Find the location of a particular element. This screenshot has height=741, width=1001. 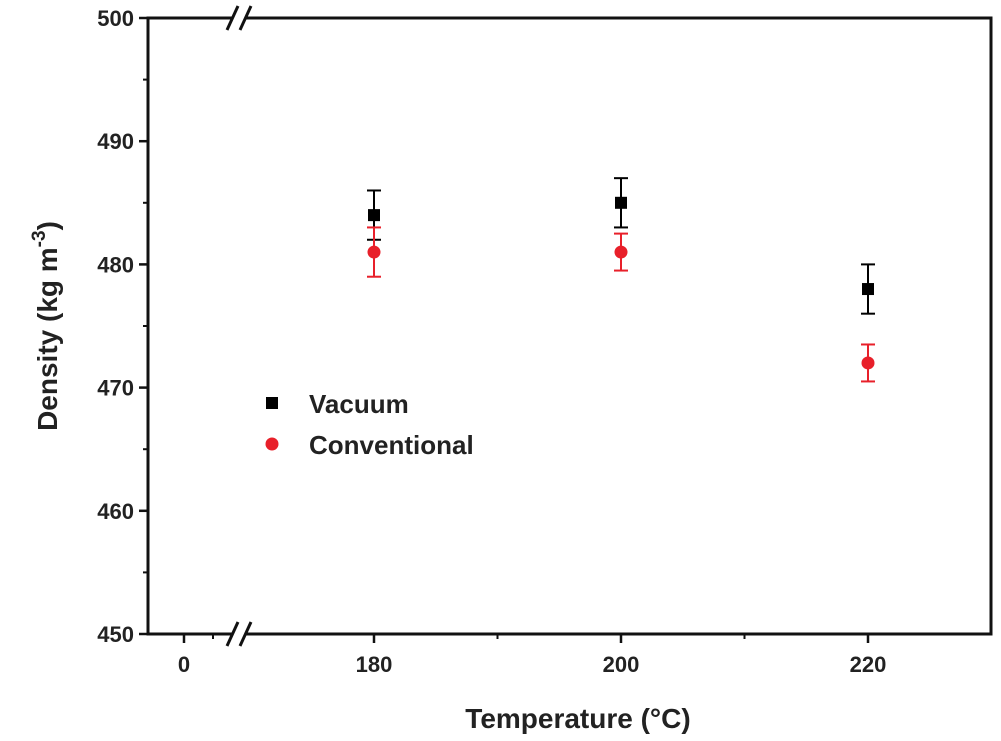

top-axis-break is located at coordinates (239, 18).